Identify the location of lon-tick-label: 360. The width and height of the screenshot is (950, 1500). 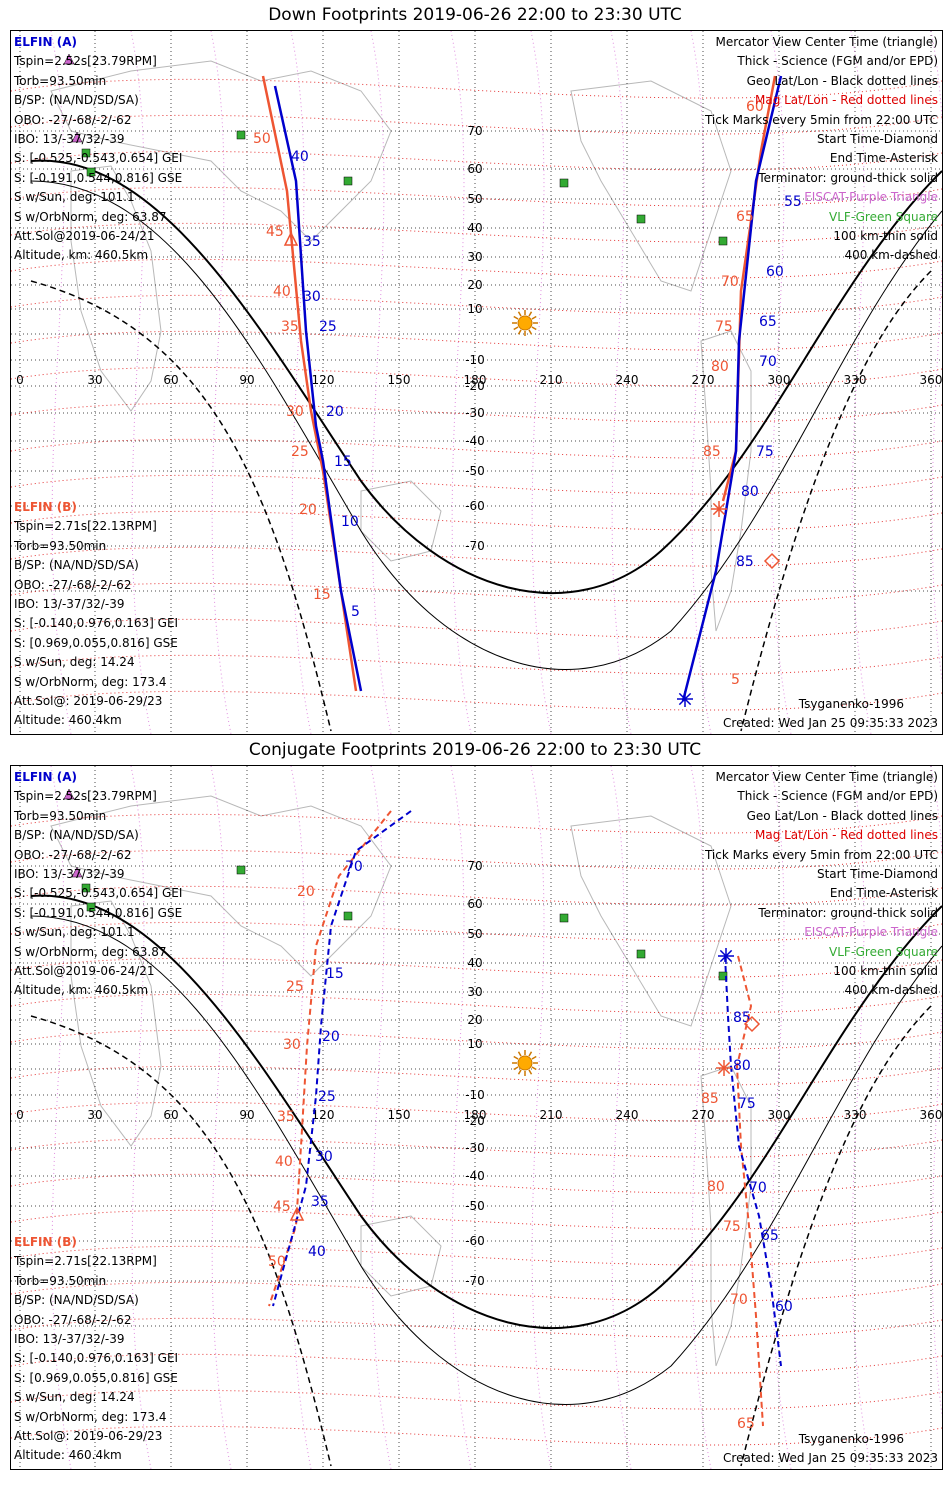
(931, 1115).